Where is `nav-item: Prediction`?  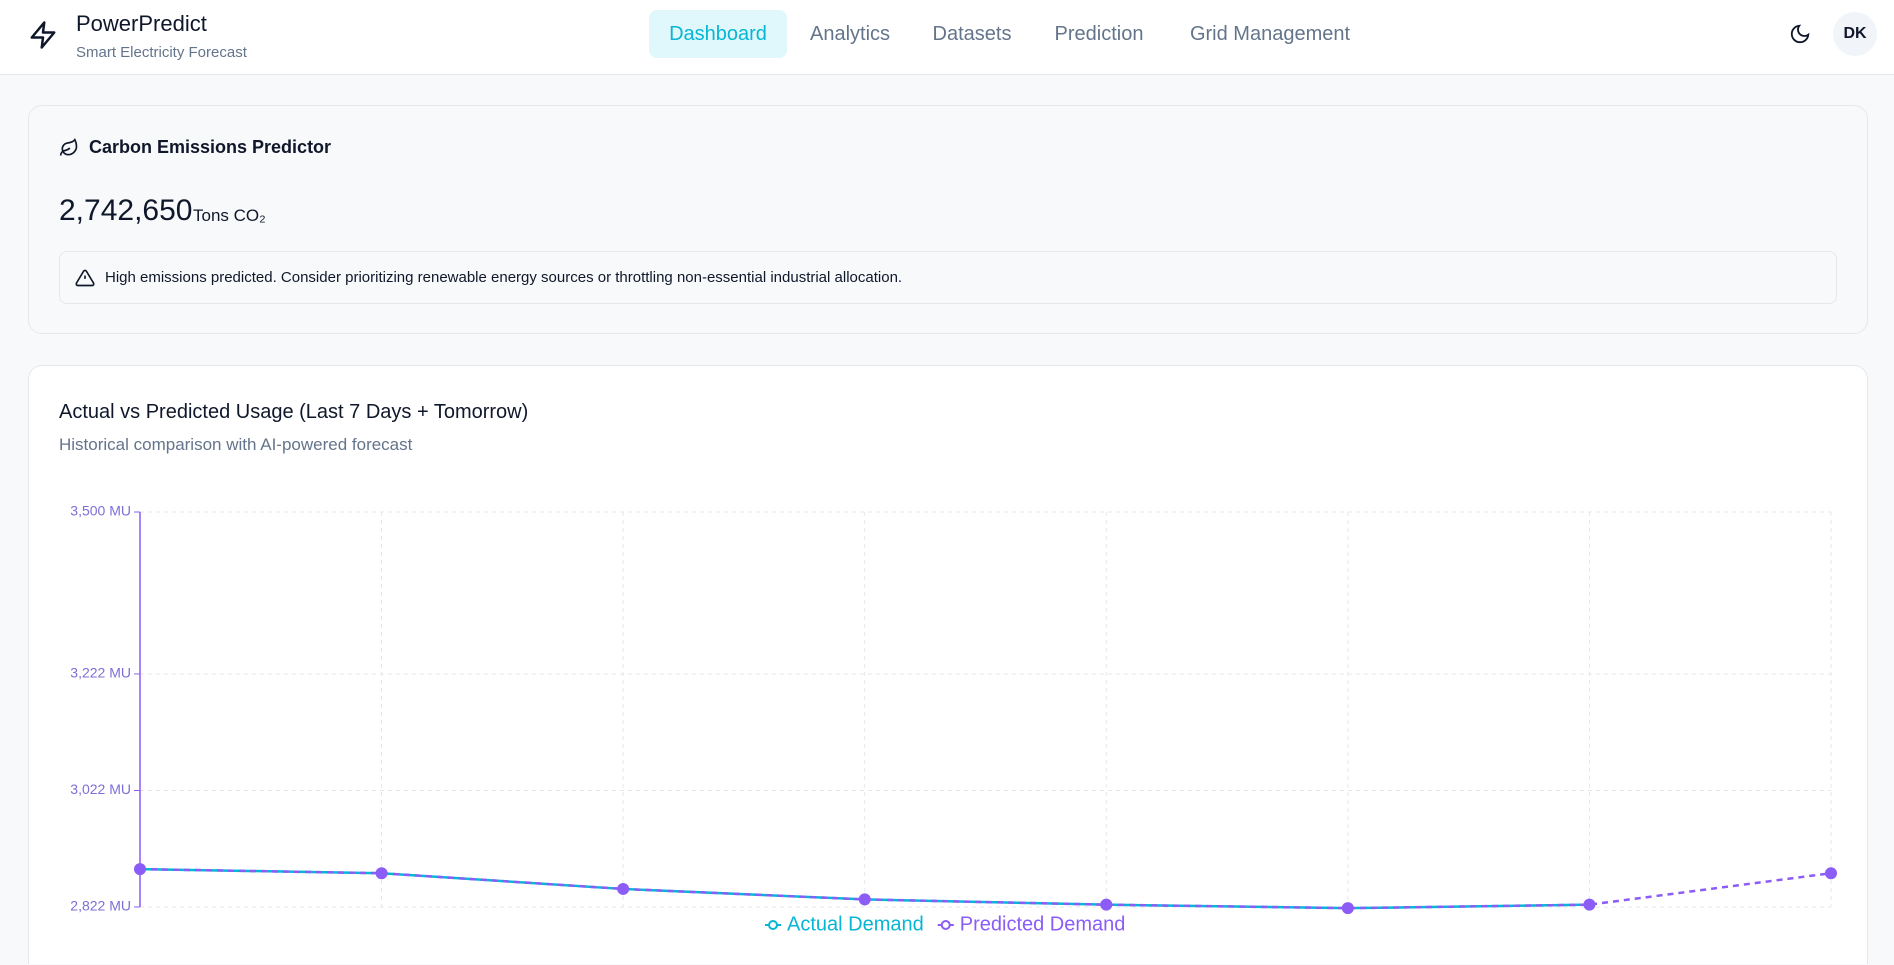 nav-item: Prediction is located at coordinates (1099, 34).